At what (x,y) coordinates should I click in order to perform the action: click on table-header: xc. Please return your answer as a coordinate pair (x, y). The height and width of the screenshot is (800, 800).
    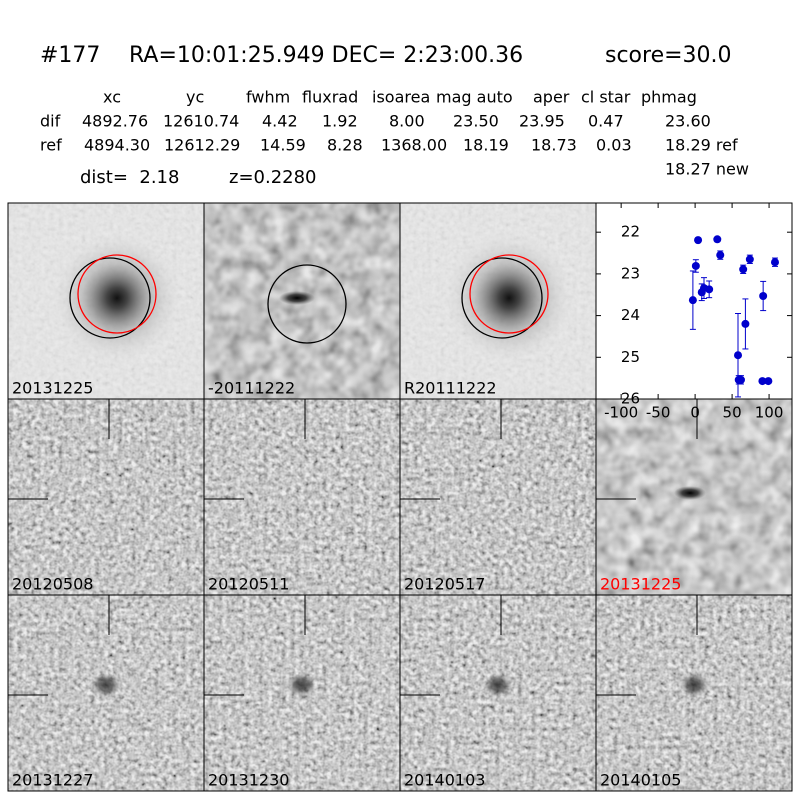
    Looking at the image, I should click on (112, 97).